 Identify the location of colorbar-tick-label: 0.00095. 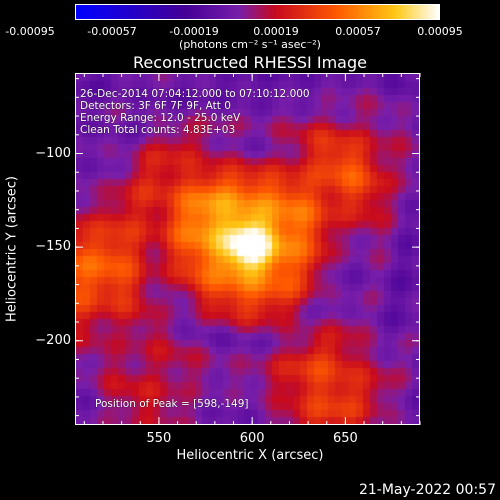
(440, 31).